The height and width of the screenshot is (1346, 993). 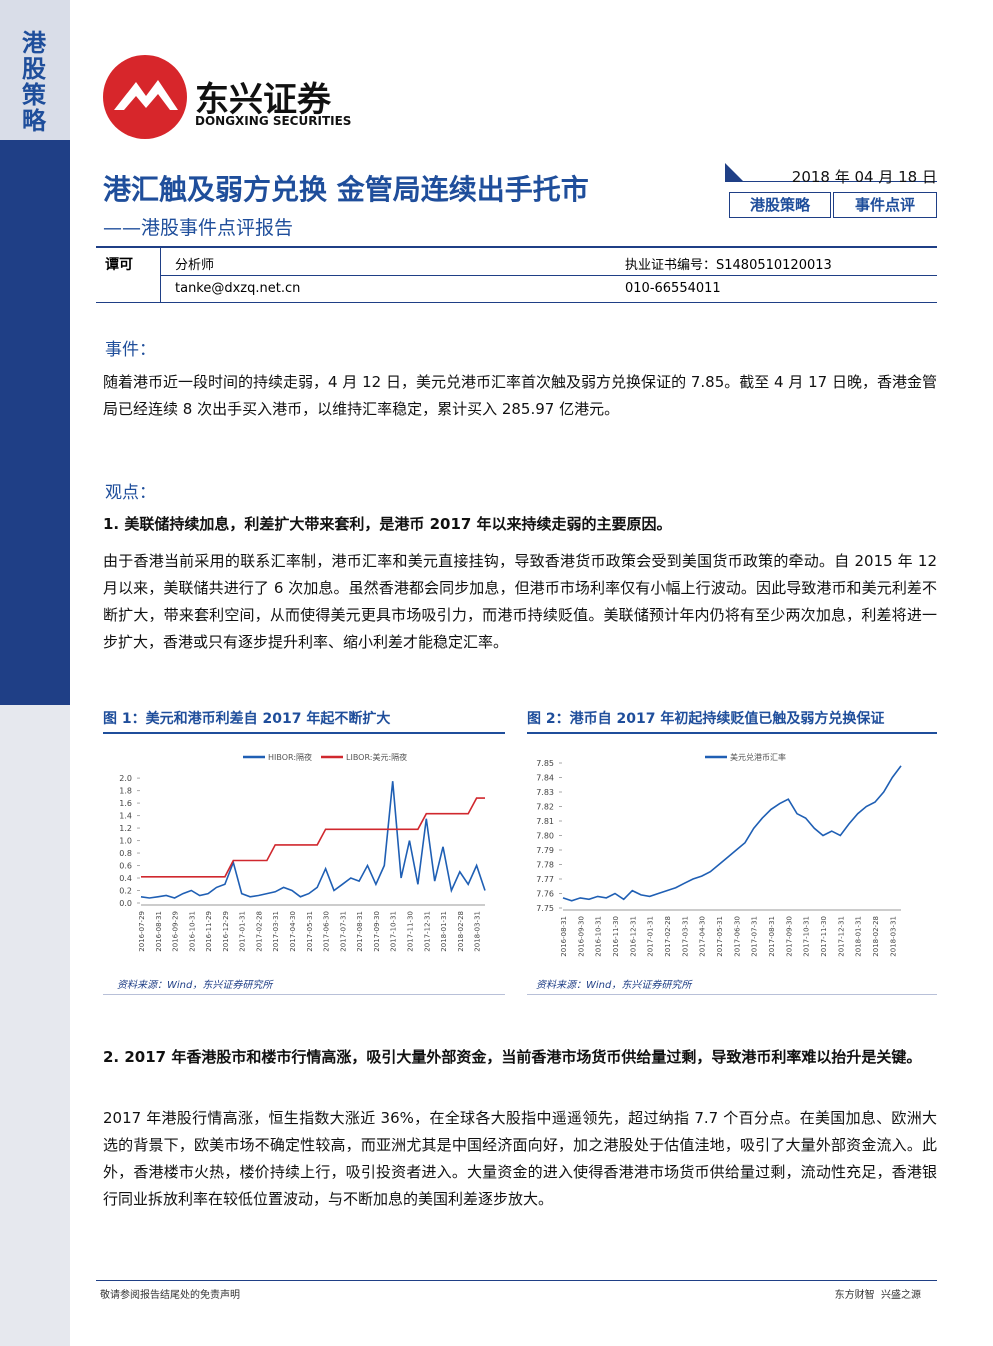 I want to click on report-date: 2018 年 04 月 18 日, so click(x=864, y=177).